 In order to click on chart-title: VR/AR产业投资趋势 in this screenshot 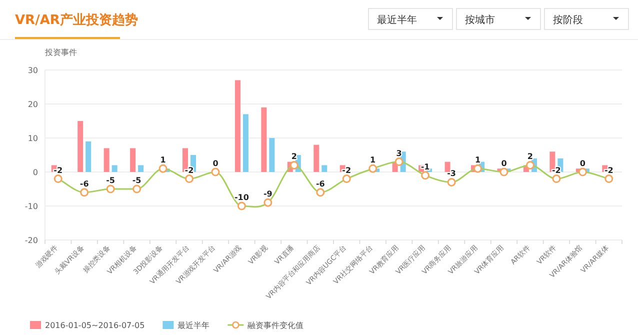, I will do `click(76, 20)`.